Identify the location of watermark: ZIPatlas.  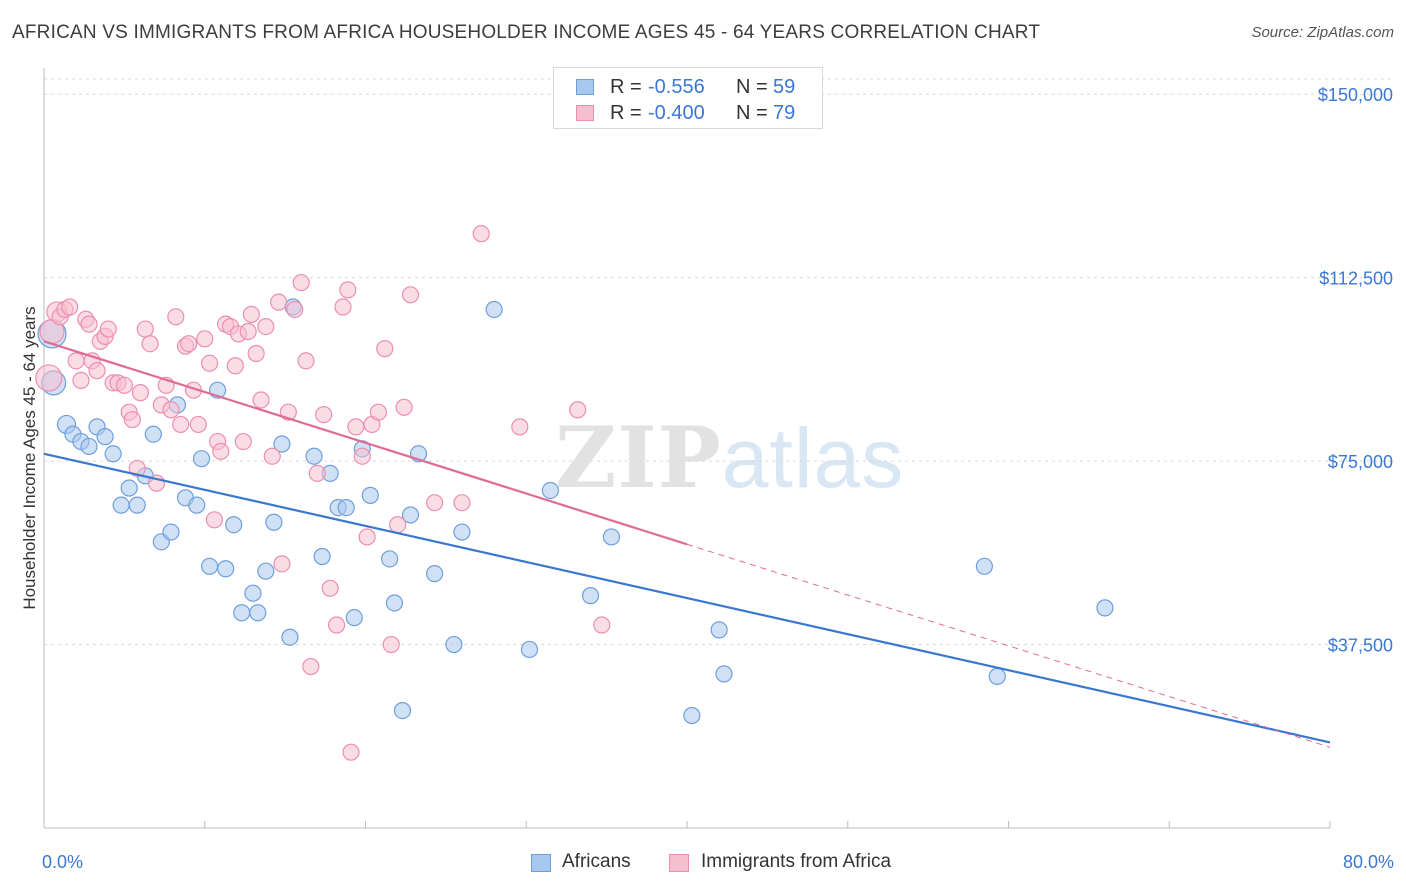
(729, 457).